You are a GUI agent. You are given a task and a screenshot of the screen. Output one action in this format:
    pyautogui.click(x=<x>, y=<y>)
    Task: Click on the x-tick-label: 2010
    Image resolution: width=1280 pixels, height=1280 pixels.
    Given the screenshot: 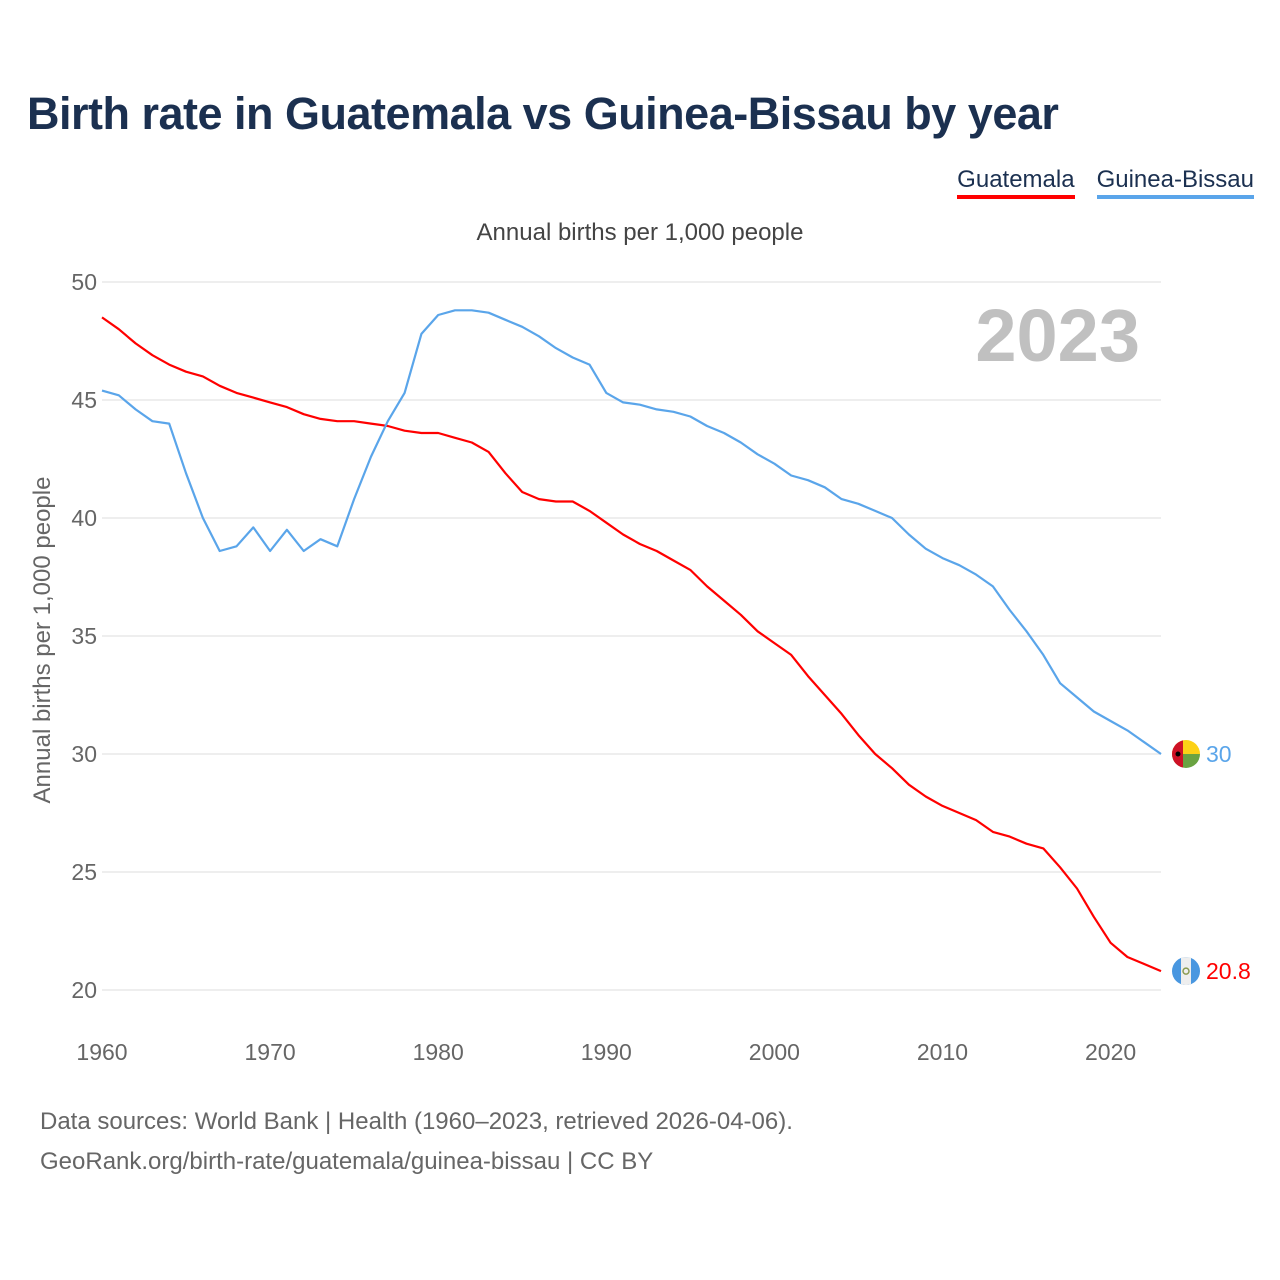 What is the action you would take?
    pyautogui.click(x=942, y=1052)
    